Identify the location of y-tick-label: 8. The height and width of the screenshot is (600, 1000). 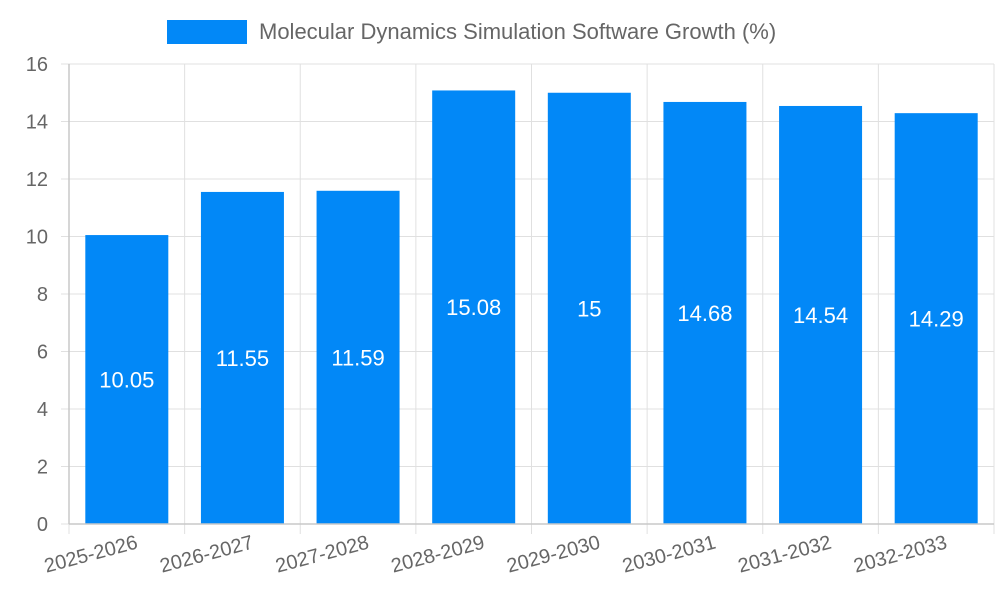
(42, 295).